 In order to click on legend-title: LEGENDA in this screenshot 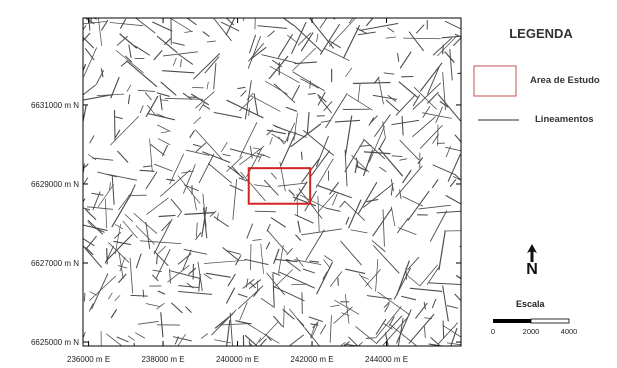, I will do `click(541, 33)`.